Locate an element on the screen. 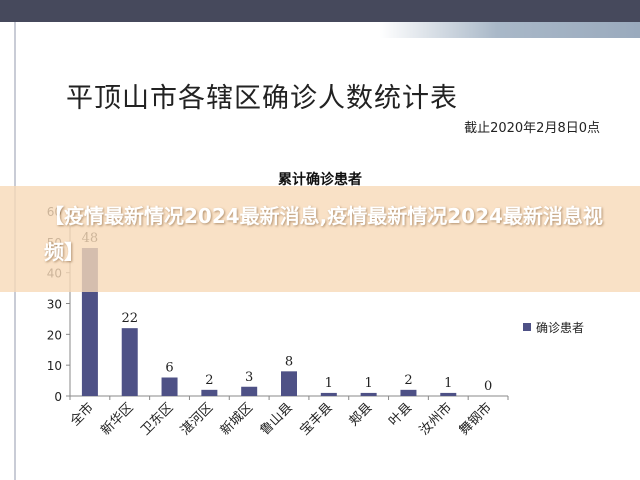 This screenshot has width=640, height=480. y-tick-label: 10 is located at coordinates (54, 366).